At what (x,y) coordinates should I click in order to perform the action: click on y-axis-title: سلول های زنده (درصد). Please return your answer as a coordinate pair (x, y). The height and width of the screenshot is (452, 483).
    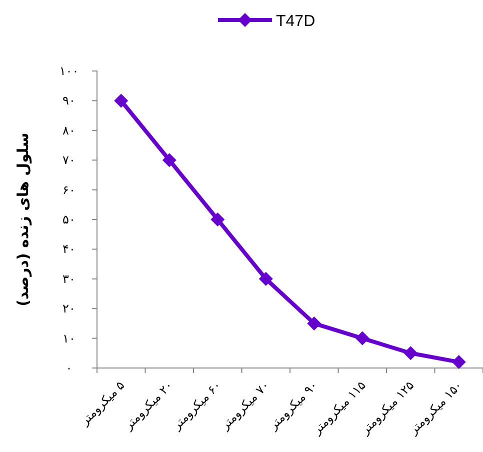
    Looking at the image, I should click on (23, 219).